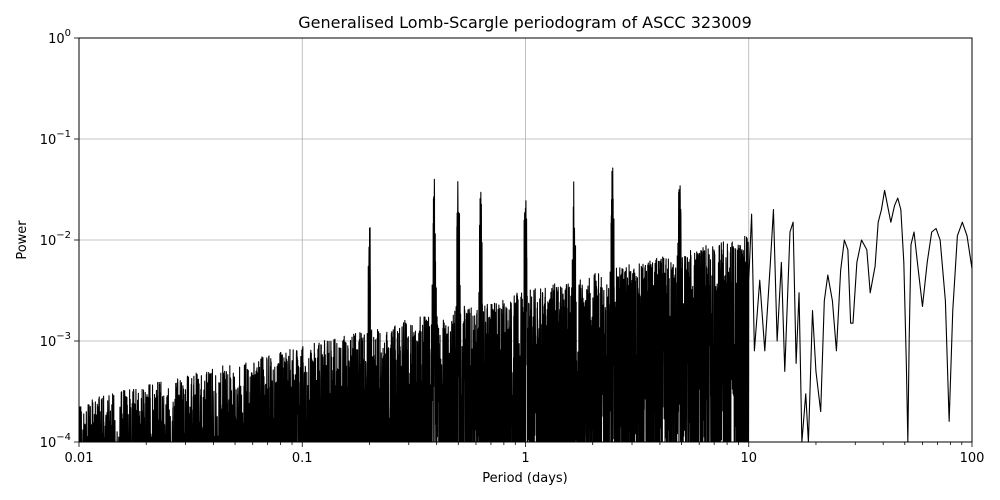 Image resolution: width=1000 pixels, height=500 pixels. What do you see at coordinates (302, 458) in the screenshot?
I see `x-tick-label: 0.1` at bounding box center [302, 458].